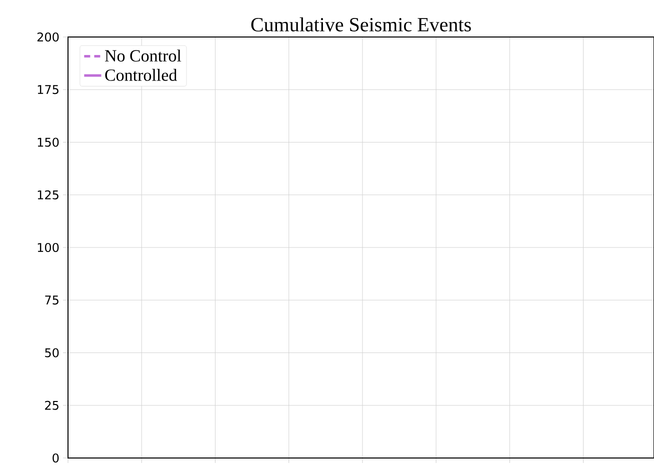 The height and width of the screenshot is (476, 654). Describe the element at coordinates (55, 458) in the screenshot. I see `y-tick-label: 0` at that location.